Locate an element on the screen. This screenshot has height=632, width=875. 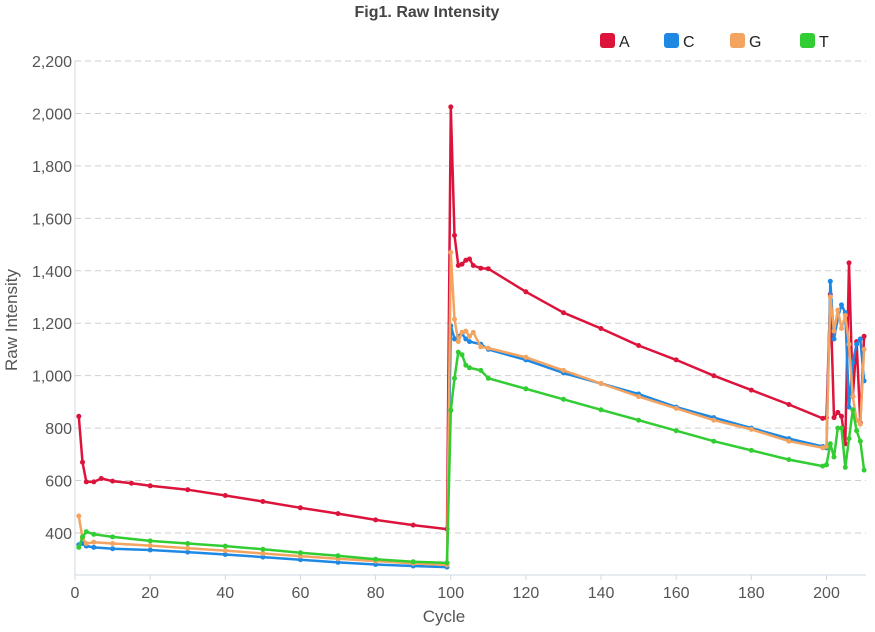
y-tick-label: 400 is located at coordinates (58, 534).